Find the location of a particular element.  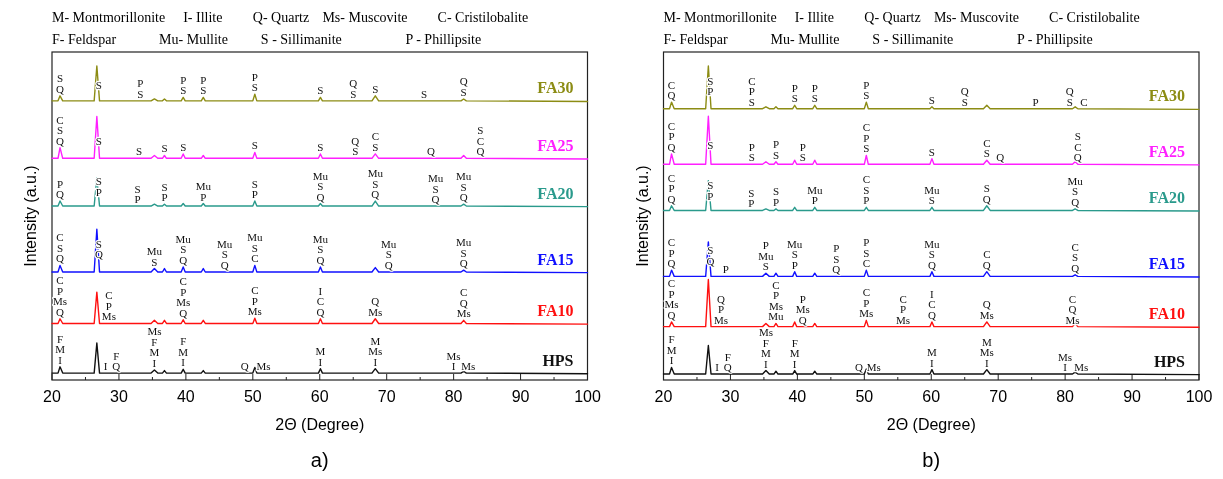

series-label: FA30 is located at coordinates (555, 88).